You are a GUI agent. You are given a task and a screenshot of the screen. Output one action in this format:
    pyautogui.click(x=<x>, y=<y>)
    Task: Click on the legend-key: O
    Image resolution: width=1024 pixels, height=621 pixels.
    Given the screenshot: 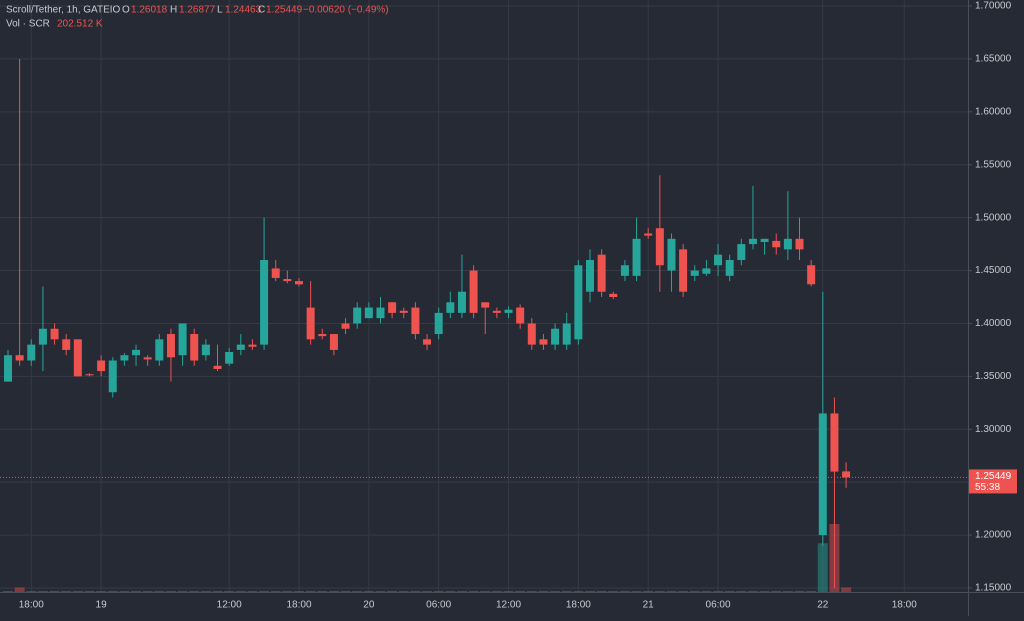 What is the action you would take?
    pyautogui.click(x=126, y=10)
    